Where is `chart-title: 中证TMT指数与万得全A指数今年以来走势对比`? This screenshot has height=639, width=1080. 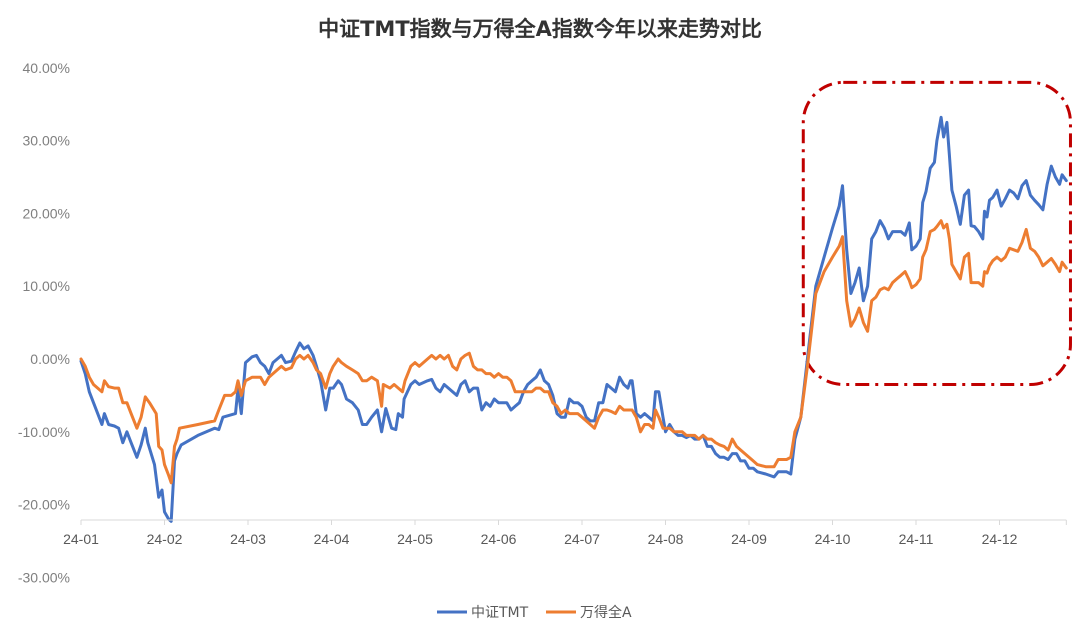
chart-title: 中证TMT指数与万得全A指数今年以来走势对比 is located at coordinates (540, 29).